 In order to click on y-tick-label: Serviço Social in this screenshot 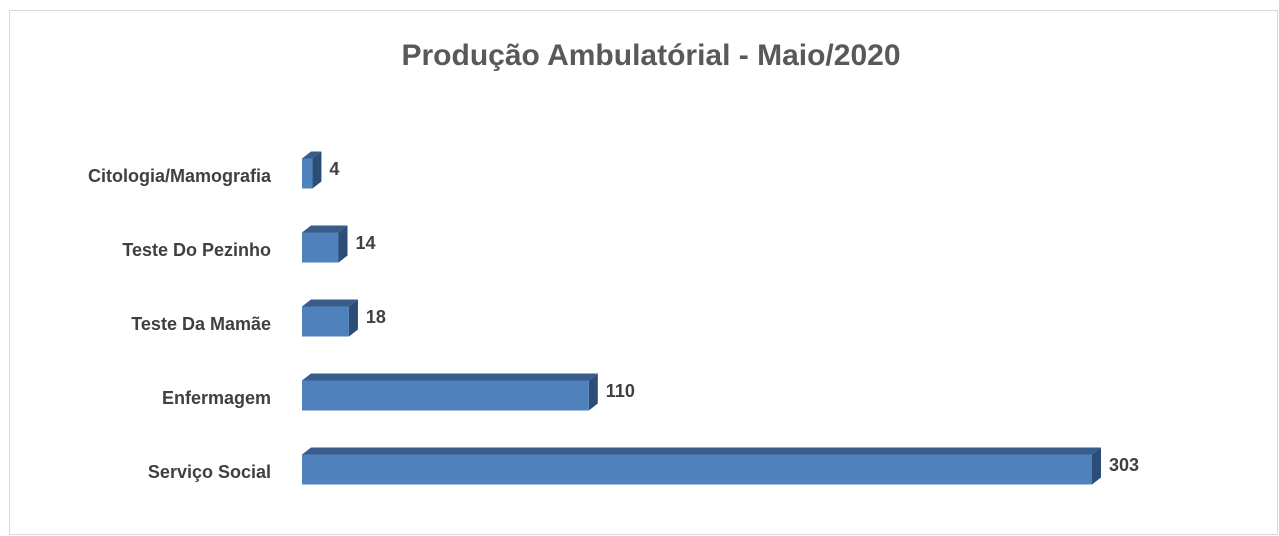, I will do `click(209, 472)`.